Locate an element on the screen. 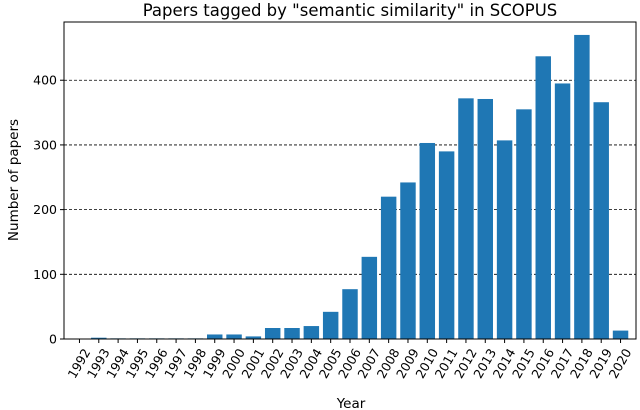 Image resolution: width=640 pixels, height=410 pixels. bar-2004 is located at coordinates (311, 332).